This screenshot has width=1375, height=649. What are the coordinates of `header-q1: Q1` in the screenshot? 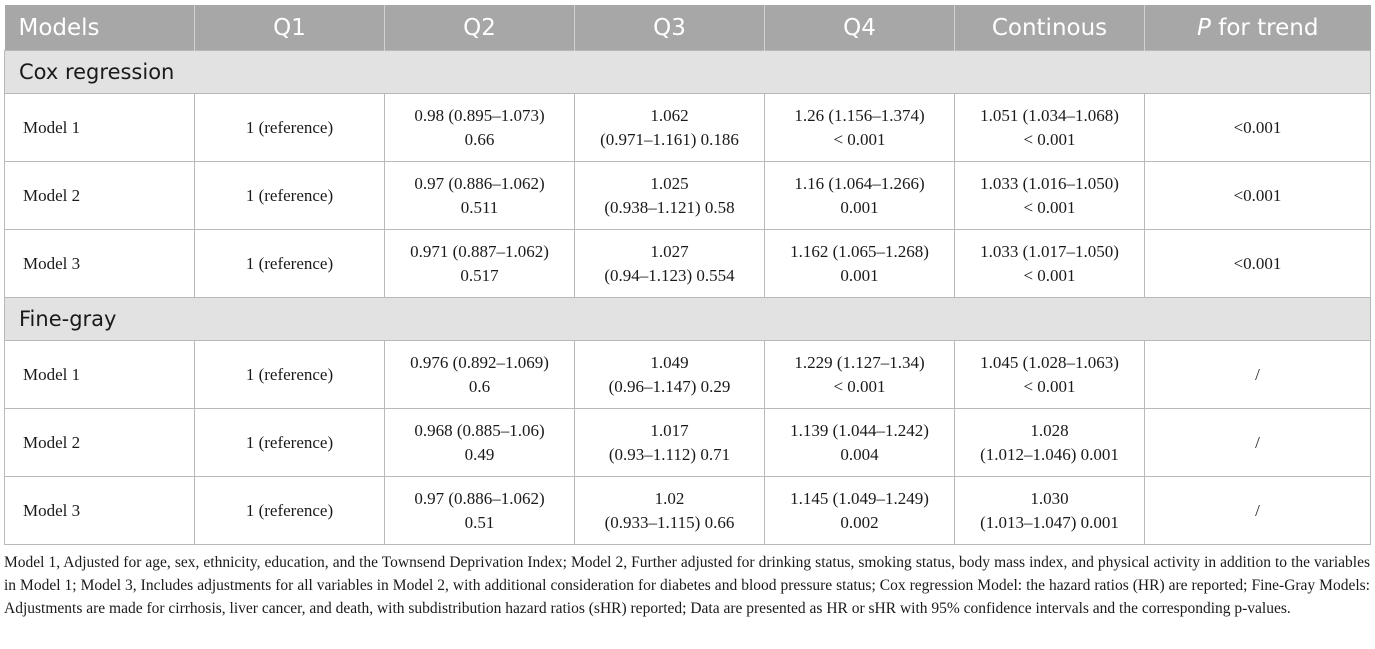 It's located at (289, 28).